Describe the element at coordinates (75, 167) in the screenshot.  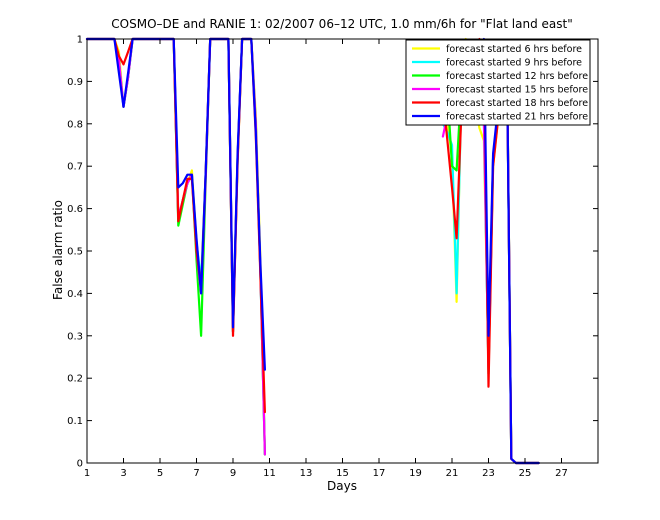
I see `y-tick-label: 0.7` at that location.